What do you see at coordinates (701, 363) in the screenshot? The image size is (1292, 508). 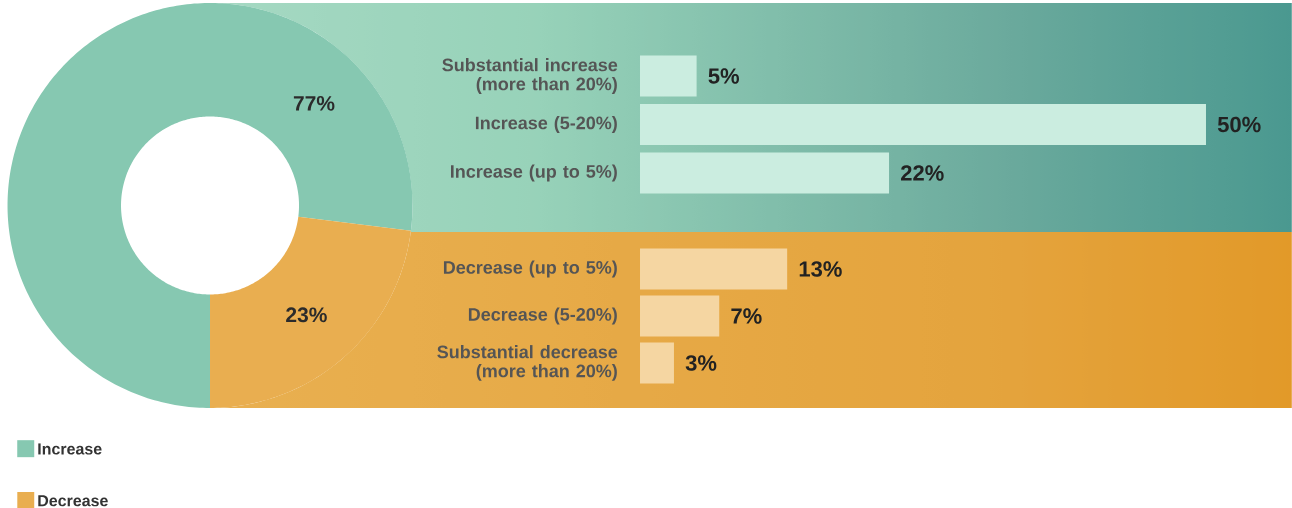 I see `data-label: 3%` at bounding box center [701, 363].